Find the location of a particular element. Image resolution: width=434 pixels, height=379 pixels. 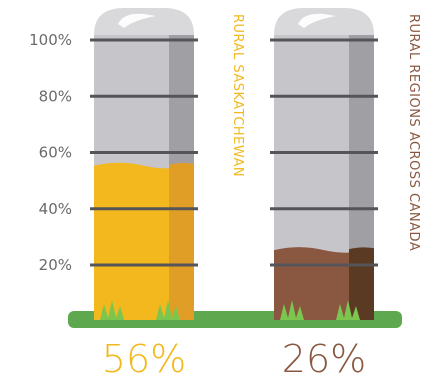

y-tick-label: 80% is located at coordinates (55, 96).